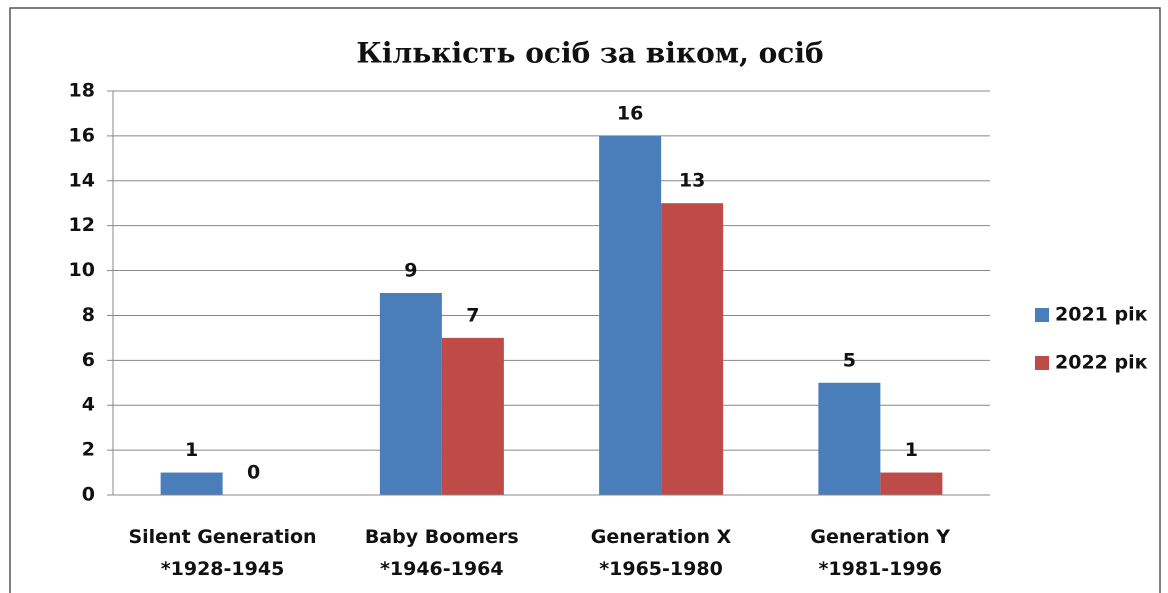 The width and height of the screenshot is (1168, 593). Describe the element at coordinates (82, 135) in the screenshot. I see `y-tick-label: 16` at that location.